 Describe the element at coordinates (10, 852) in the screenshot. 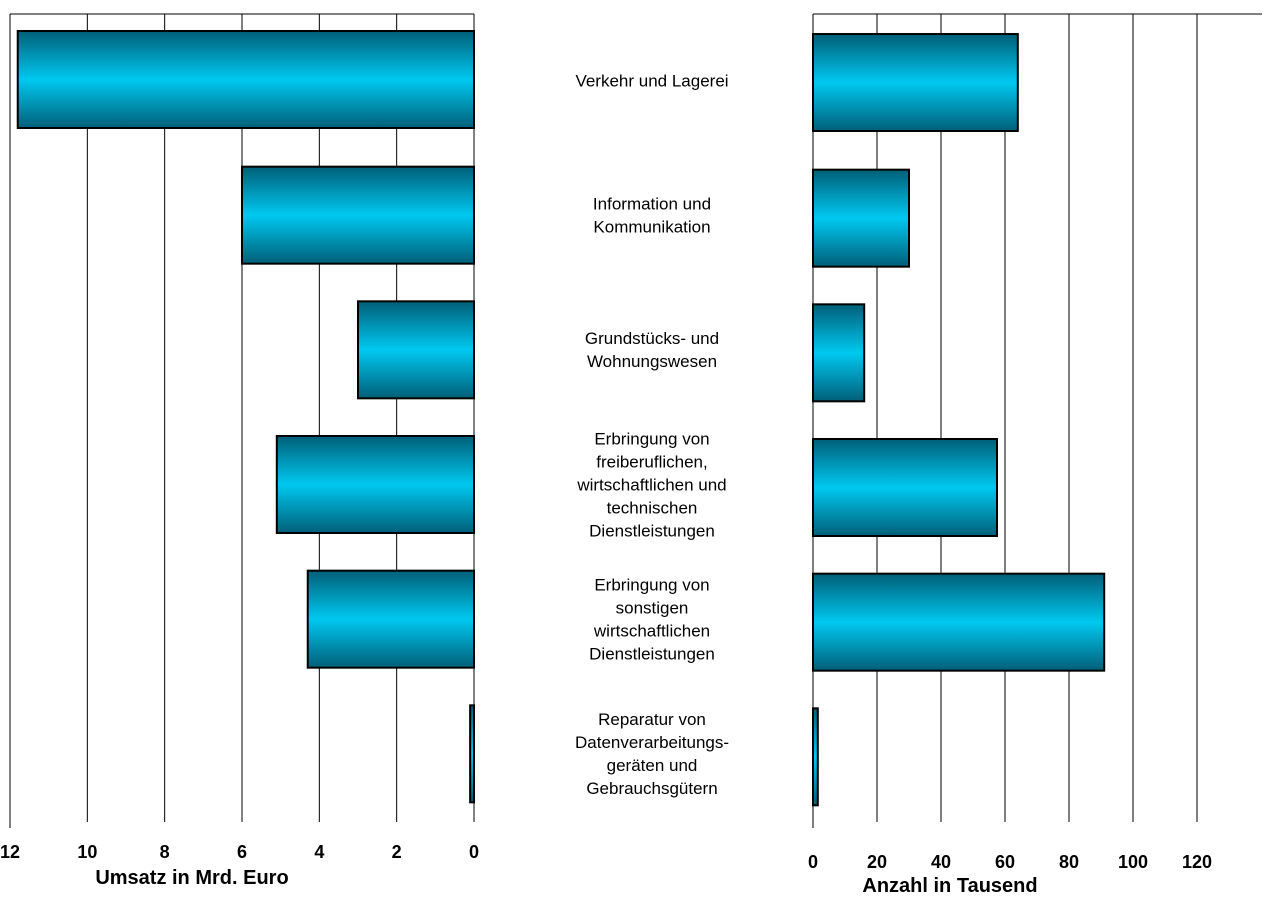

I see `tick-label: 12` at that location.